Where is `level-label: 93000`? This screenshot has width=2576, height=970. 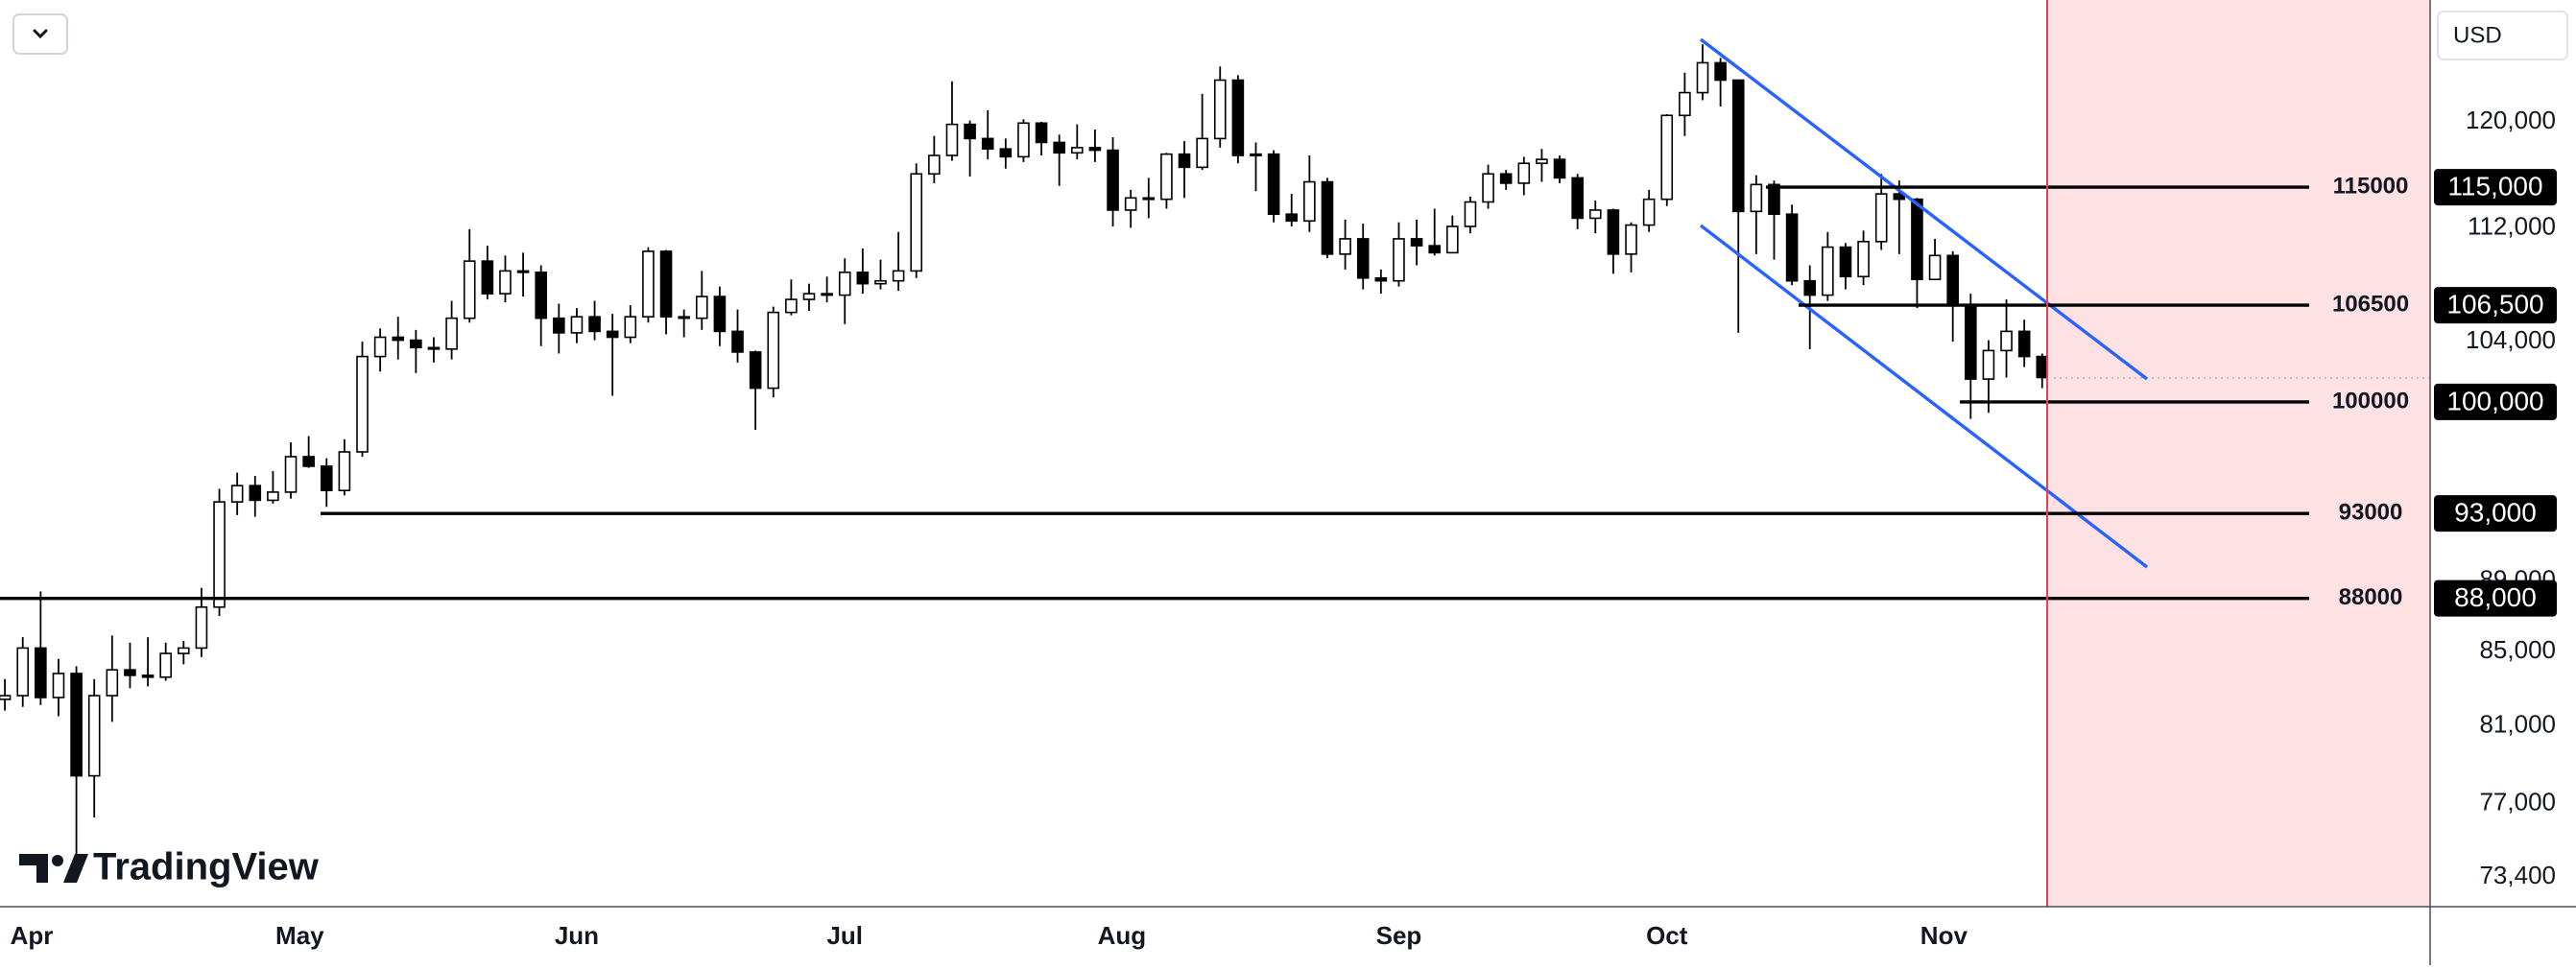
level-label: 93000 is located at coordinates (2371, 512).